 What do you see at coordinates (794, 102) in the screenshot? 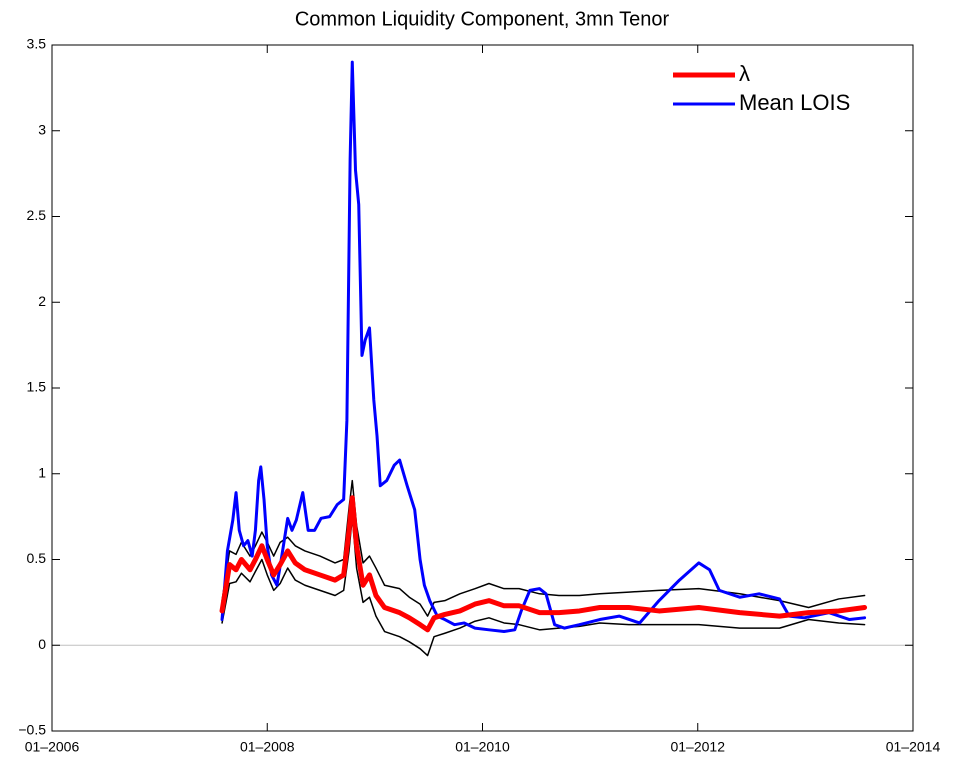
I see `legend-label: Mean LOIS` at bounding box center [794, 102].